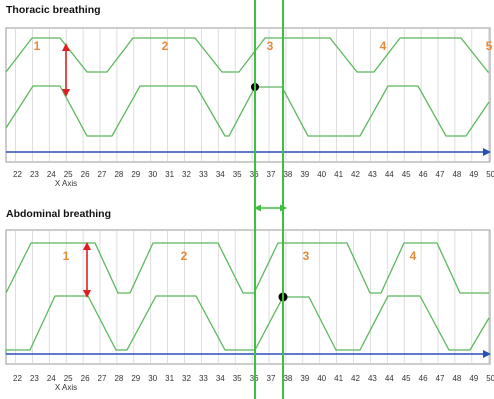  What do you see at coordinates (257, 208) in the screenshot?
I see `interval-arrowhead-left` at bounding box center [257, 208].